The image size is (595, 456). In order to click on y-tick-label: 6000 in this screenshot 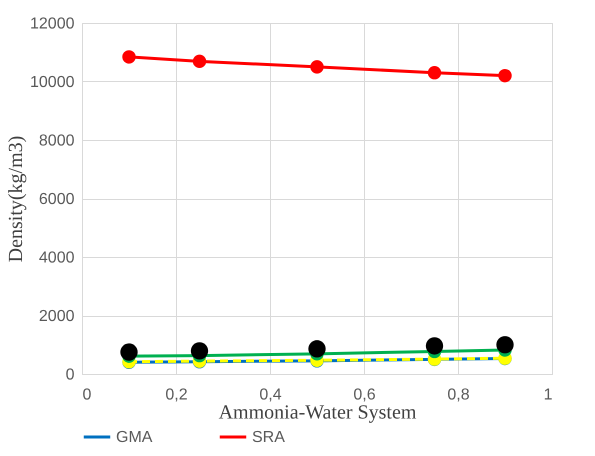, I will do `click(56, 199)`.